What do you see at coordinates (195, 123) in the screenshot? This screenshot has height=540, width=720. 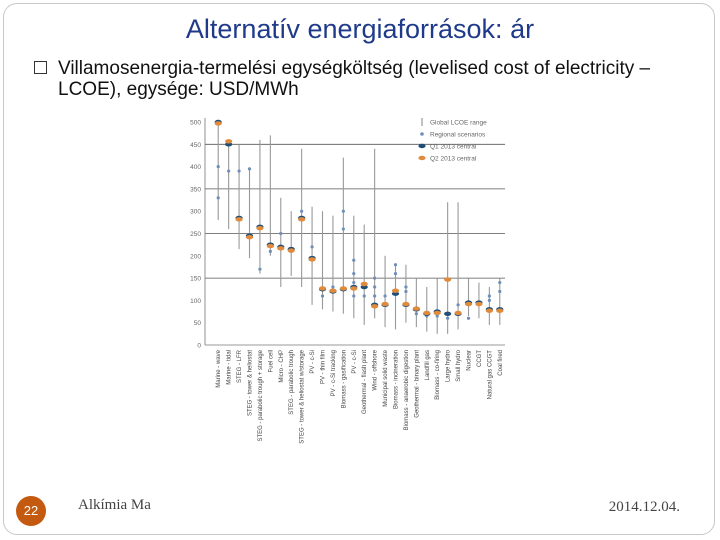 I see `y-tick-label: 500` at bounding box center [195, 123].